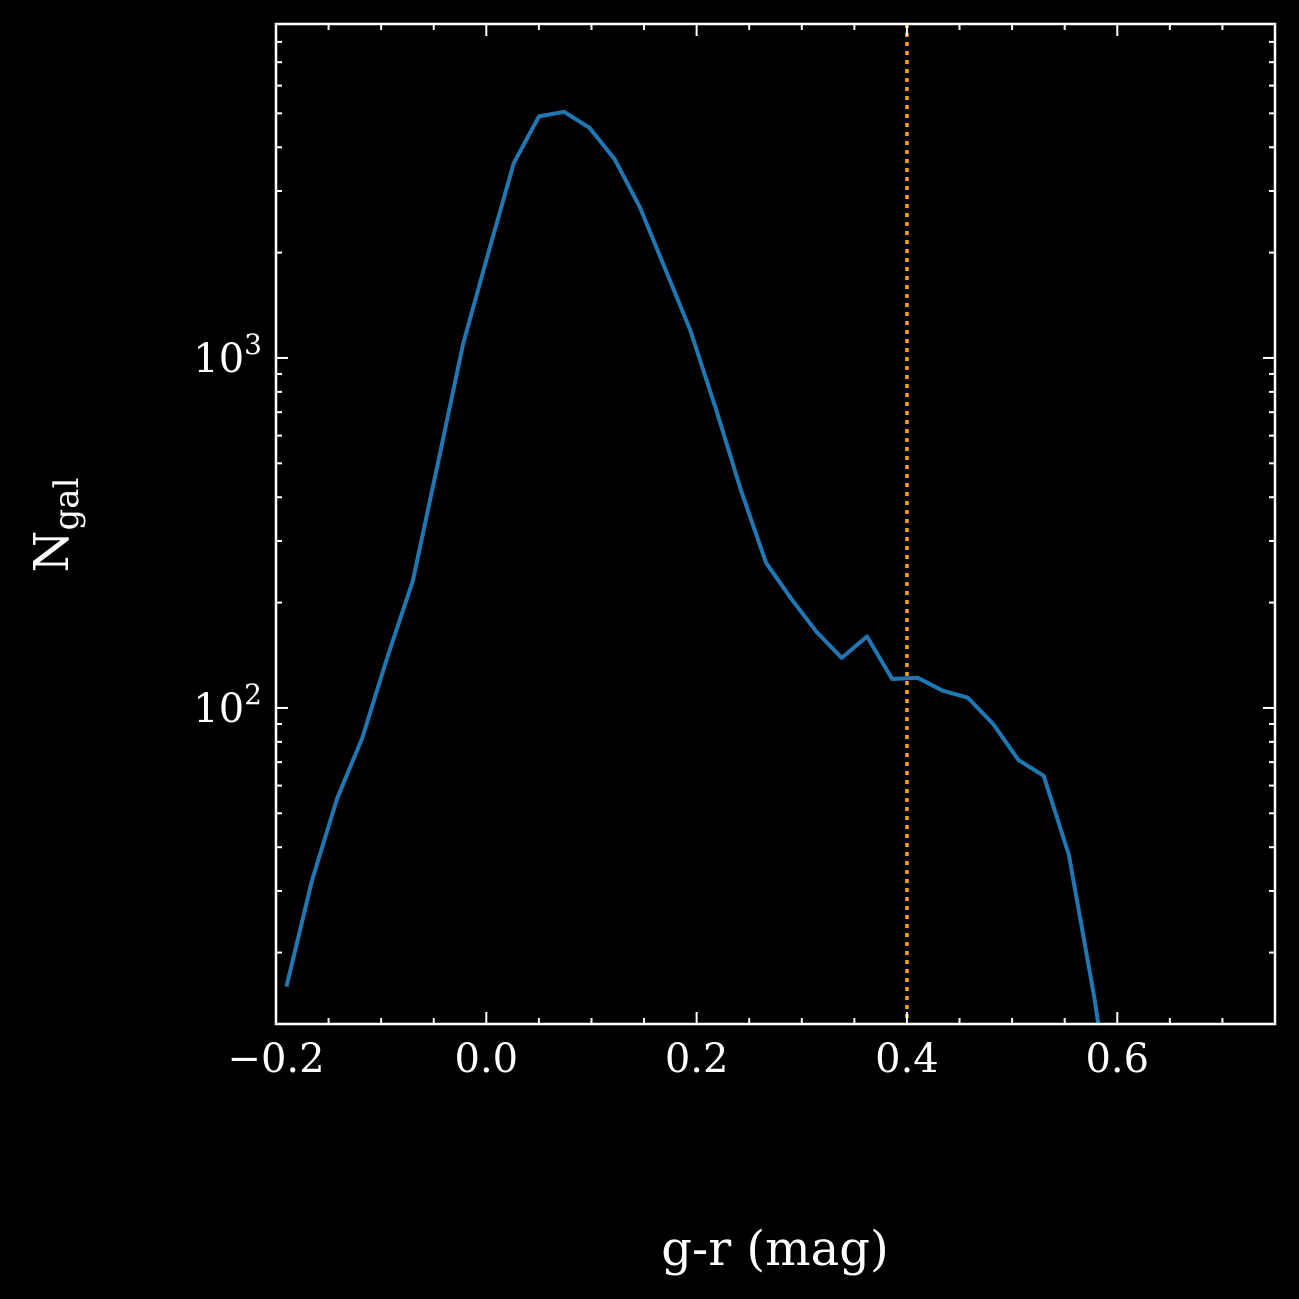  I want to click on y-axis-title-main: N, so click(52, 551).